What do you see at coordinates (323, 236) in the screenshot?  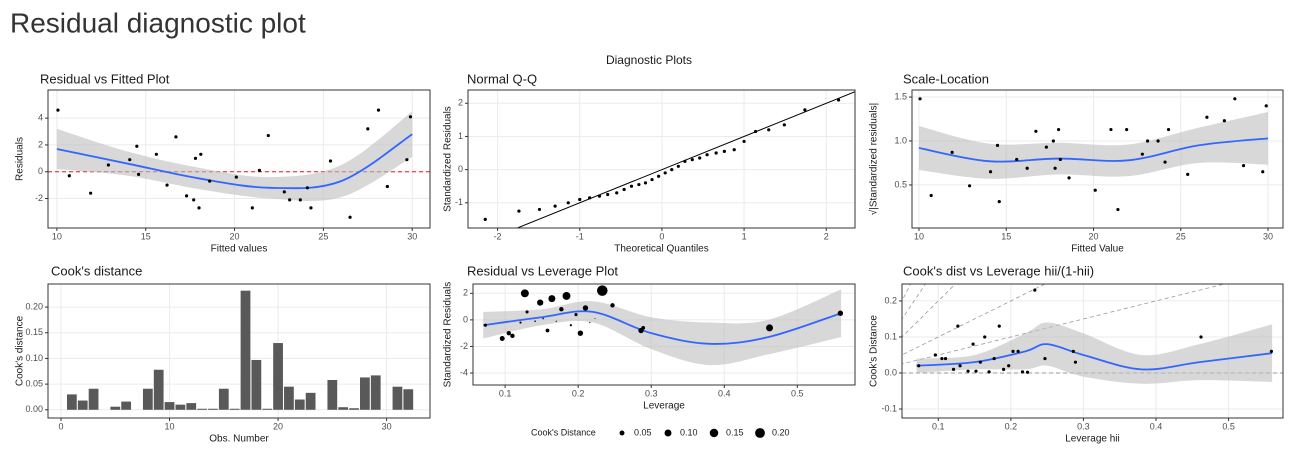 I see `x-tick-label: 25` at bounding box center [323, 236].